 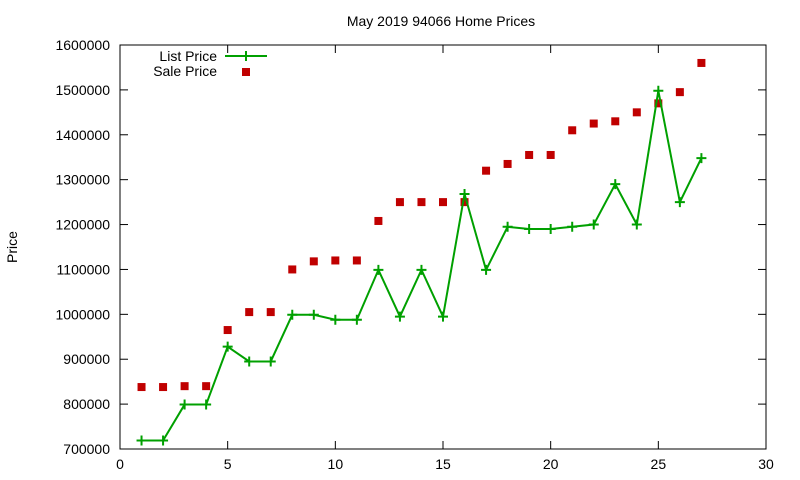 What do you see at coordinates (120, 464) in the screenshot?
I see `x-tick-label: 0` at bounding box center [120, 464].